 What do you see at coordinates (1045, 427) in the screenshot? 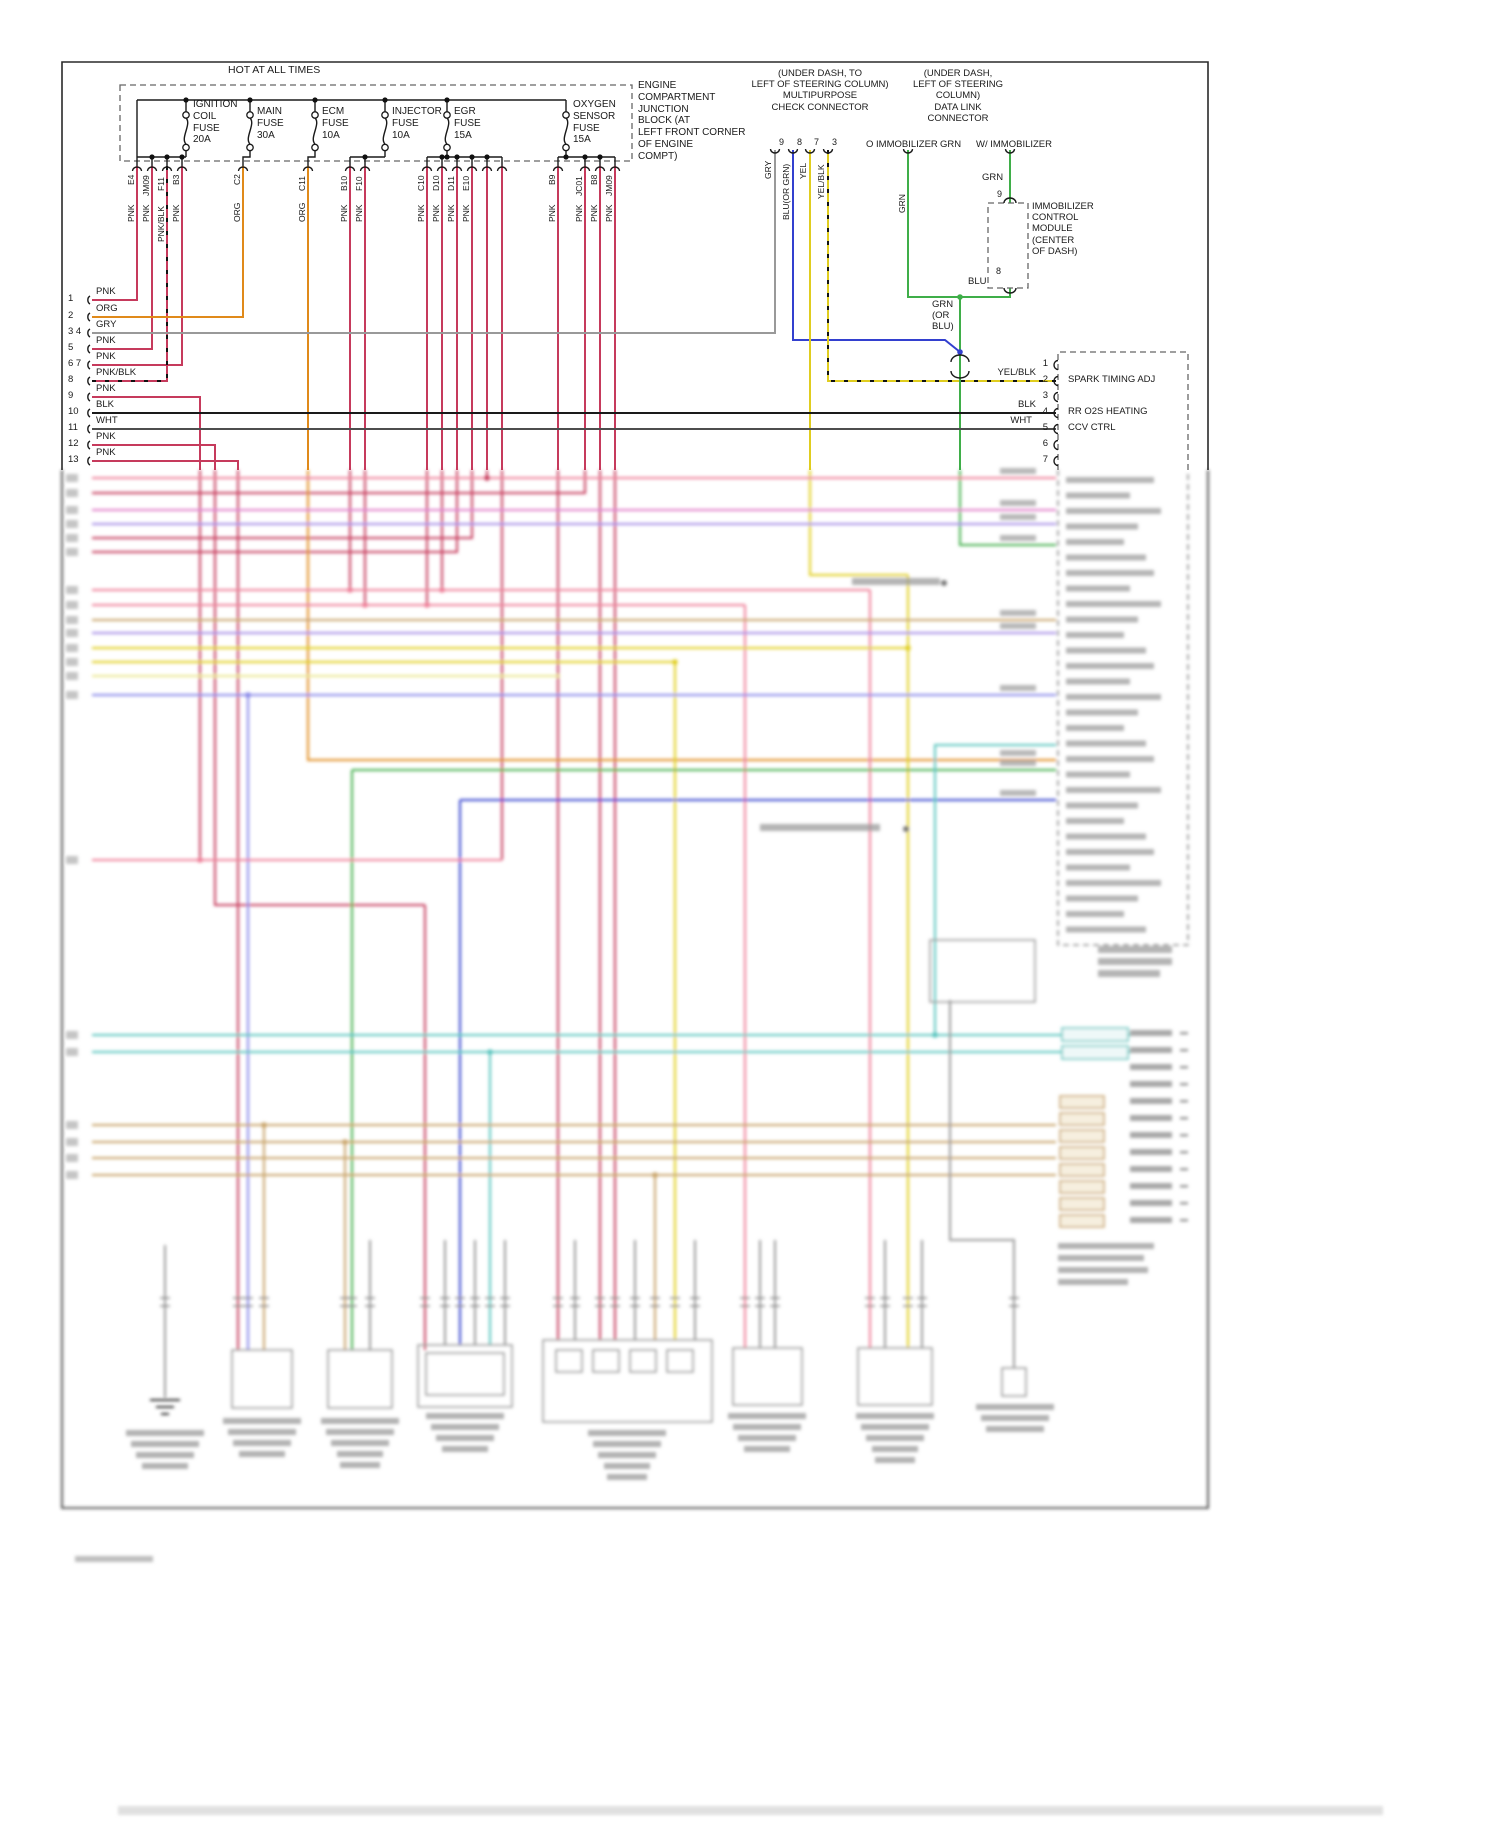
I see `ecm-pin-number: 5` at bounding box center [1045, 427].